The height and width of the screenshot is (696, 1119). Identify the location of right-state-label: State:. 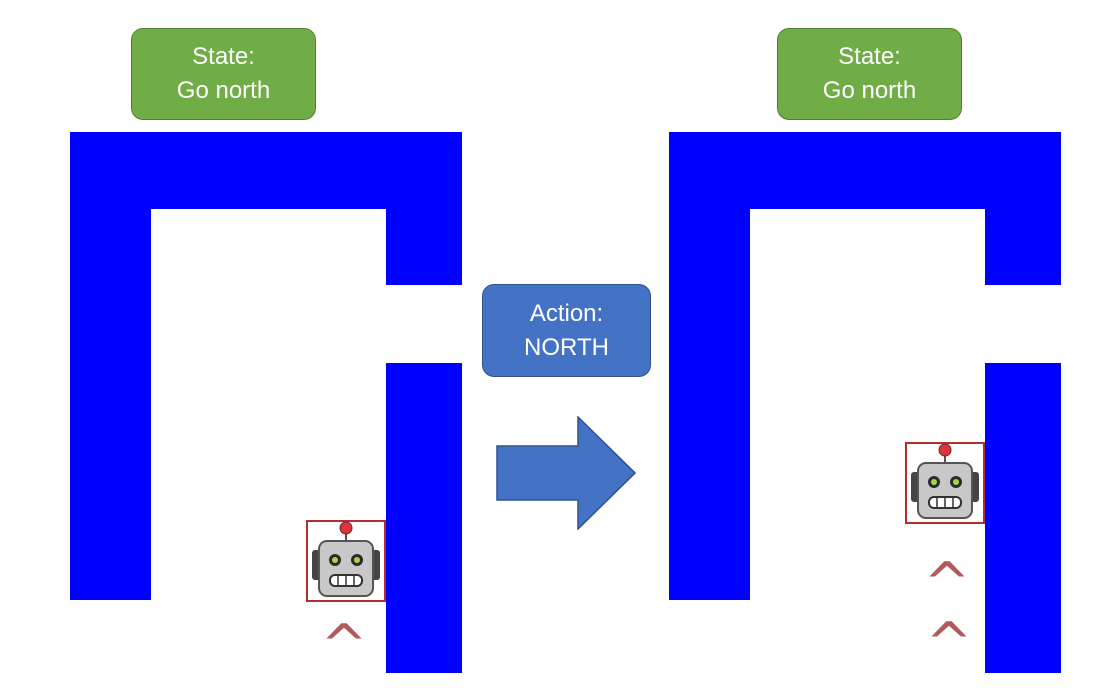
(869, 56).